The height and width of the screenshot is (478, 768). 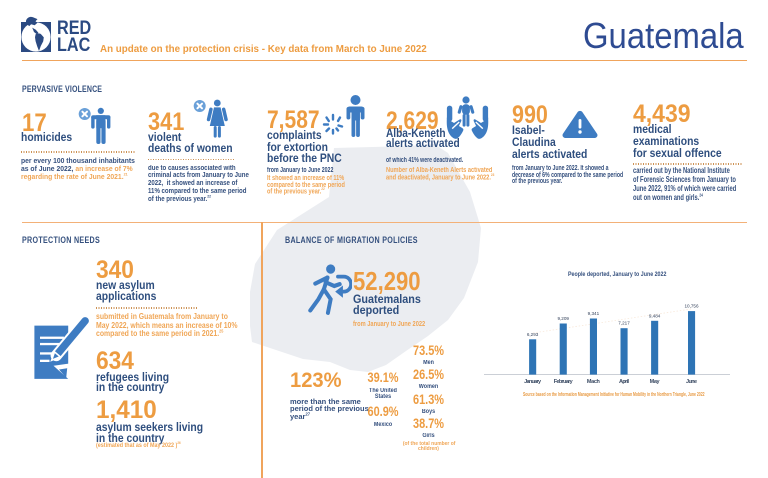 What do you see at coordinates (533, 334) in the screenshot?
I see `svg-text: 6,293` at bounding box center [533, 334].